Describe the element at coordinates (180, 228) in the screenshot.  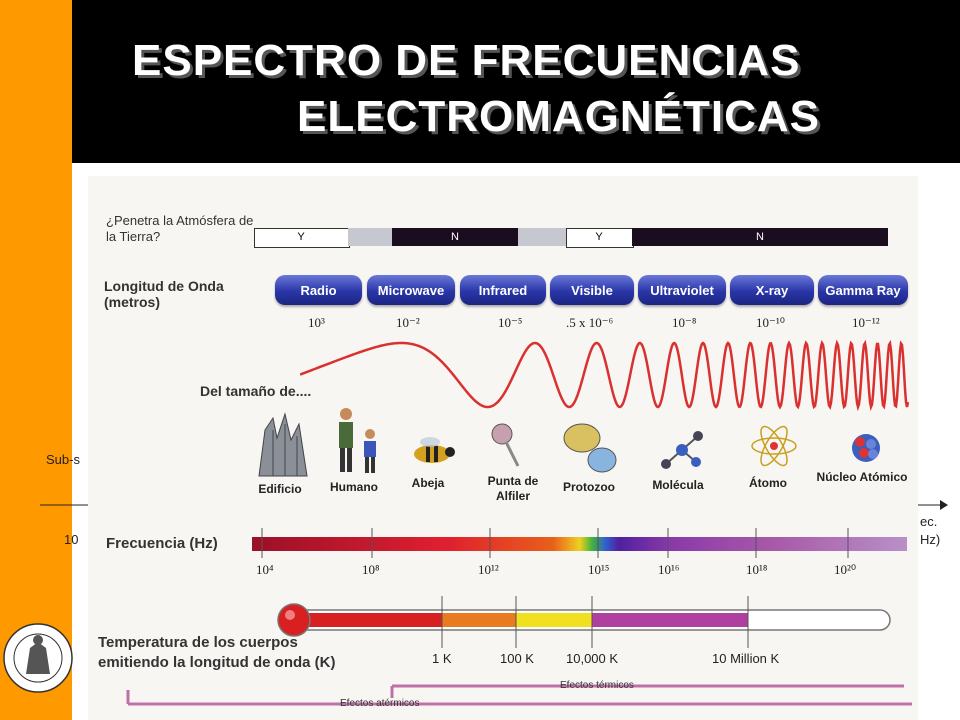
I see `atmosphere-question: ¿Penetra la Atmósfera de la Tierra?` at that location.